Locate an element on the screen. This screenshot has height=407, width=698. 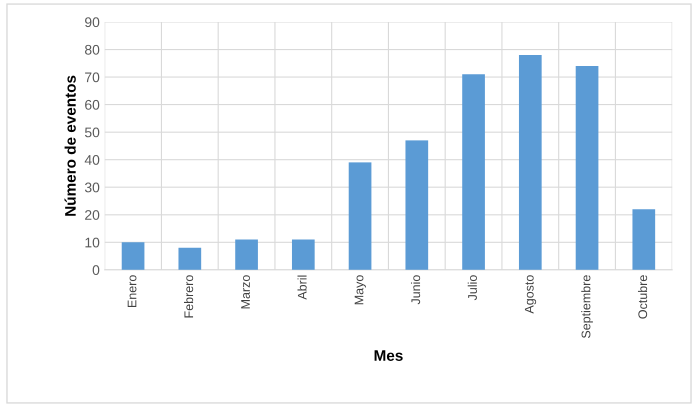
x-axis-title: Mes is located at coordinates (388, 355).